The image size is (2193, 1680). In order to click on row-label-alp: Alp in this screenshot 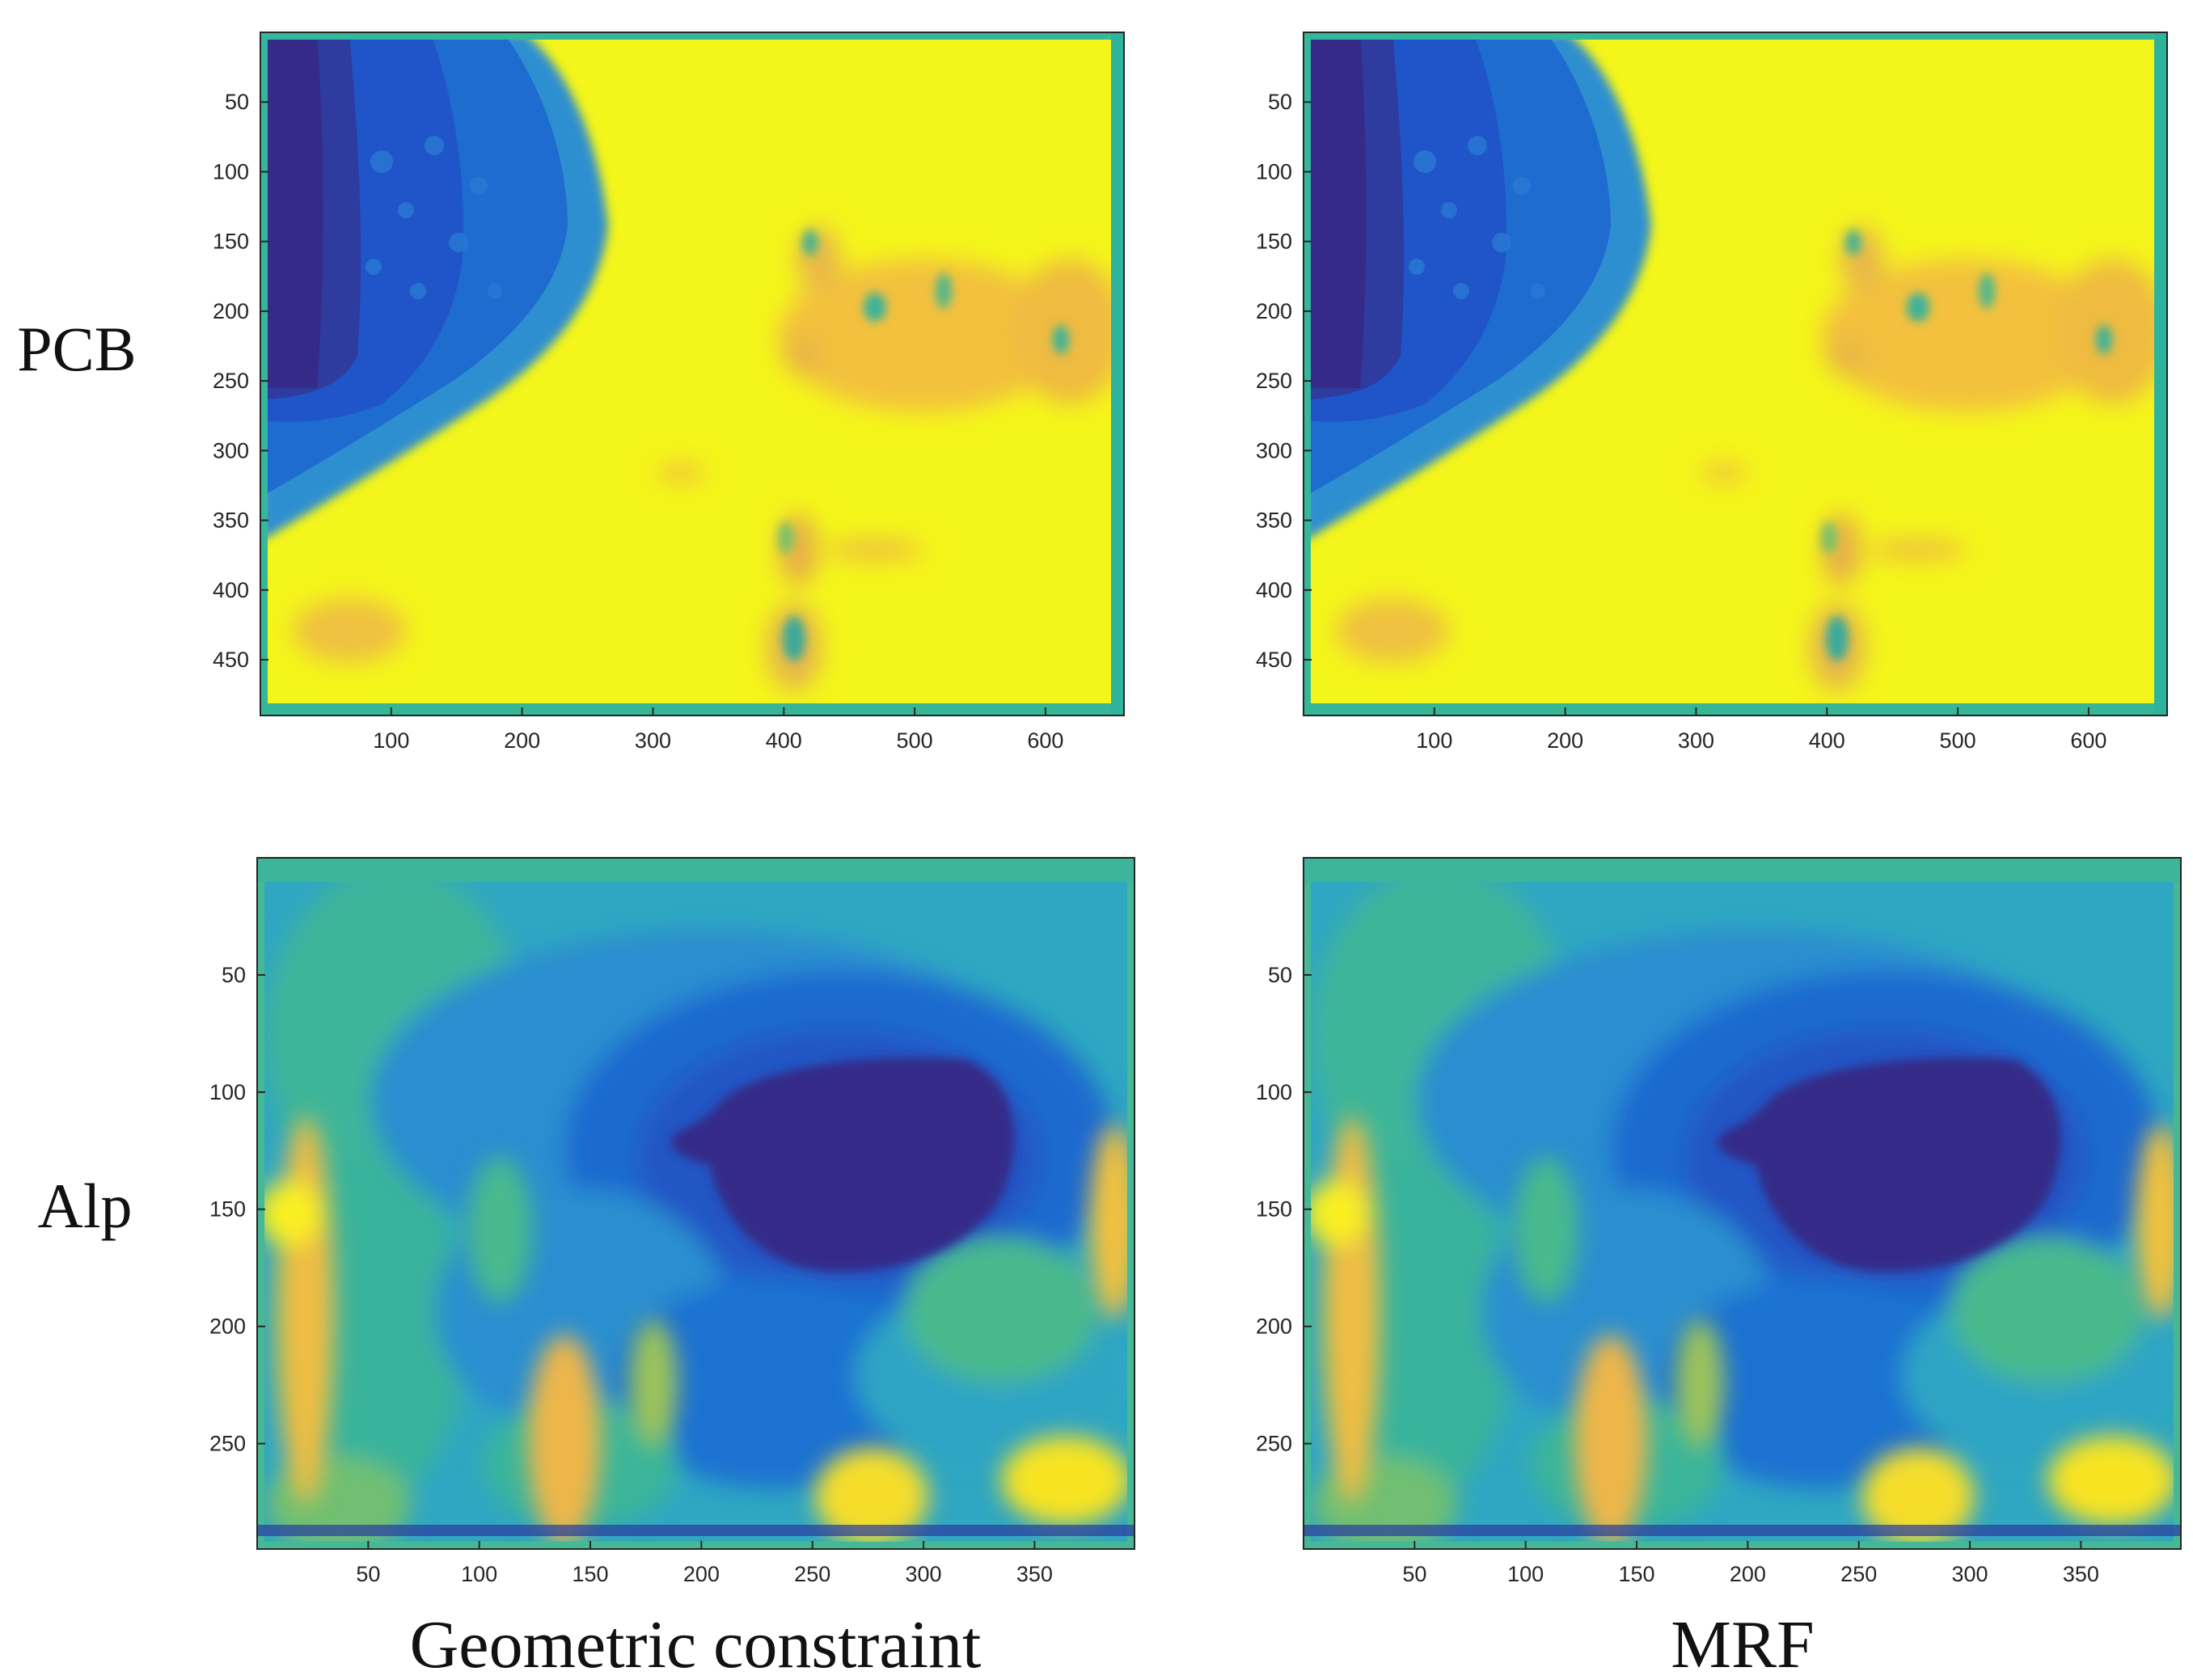, I will do `click(86, 1206)`.